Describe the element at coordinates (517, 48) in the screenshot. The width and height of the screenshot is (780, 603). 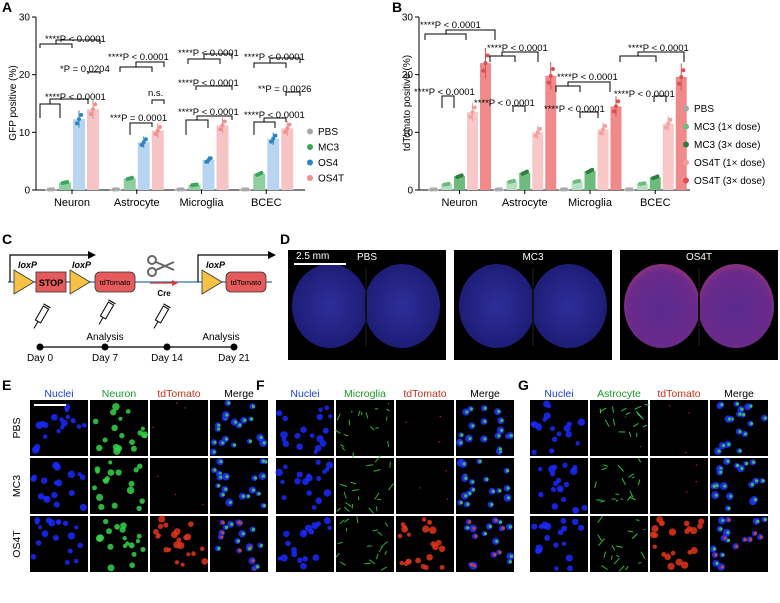
I see `chart-b-sig-3: ****P < 0.0001` at that location.